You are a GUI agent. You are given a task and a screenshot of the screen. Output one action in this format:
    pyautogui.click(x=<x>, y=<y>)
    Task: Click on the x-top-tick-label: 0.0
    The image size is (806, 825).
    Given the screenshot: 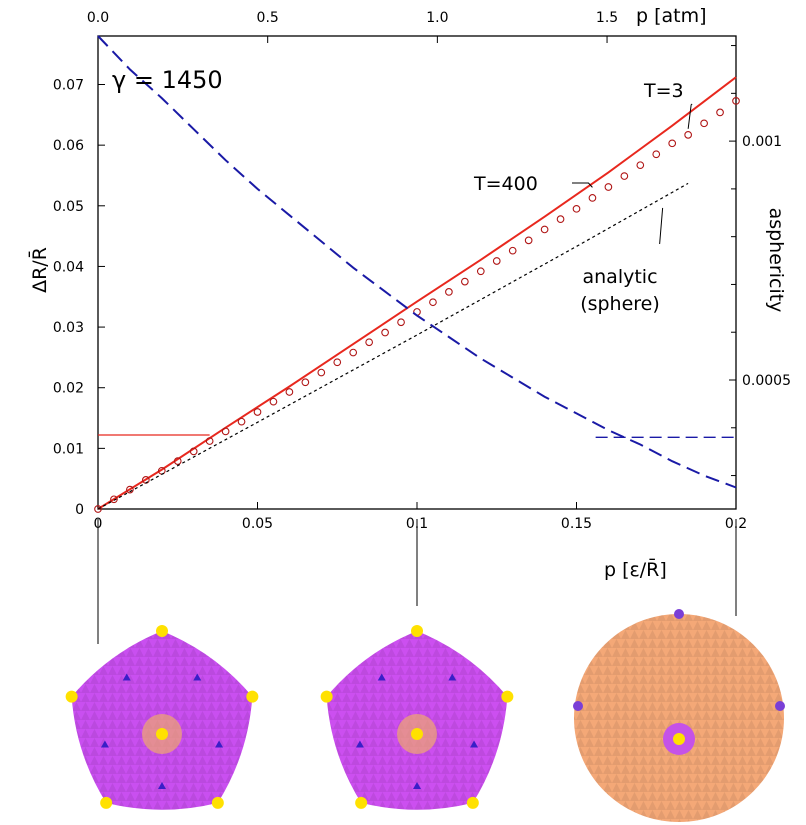 What is the action you would take?
    pyautogui.click(x=98, y=18)
    